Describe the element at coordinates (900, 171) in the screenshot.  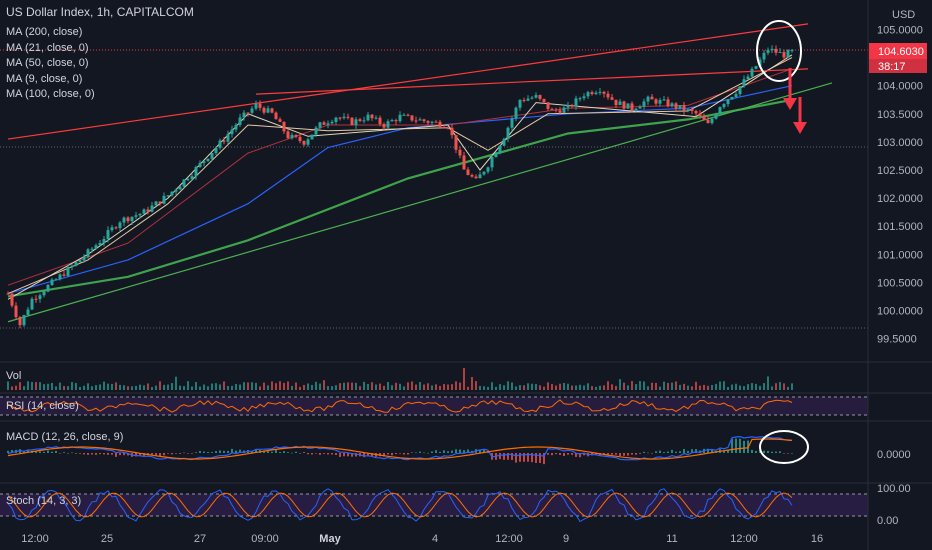
I see `price-tick-label: 102.5000` at that location.